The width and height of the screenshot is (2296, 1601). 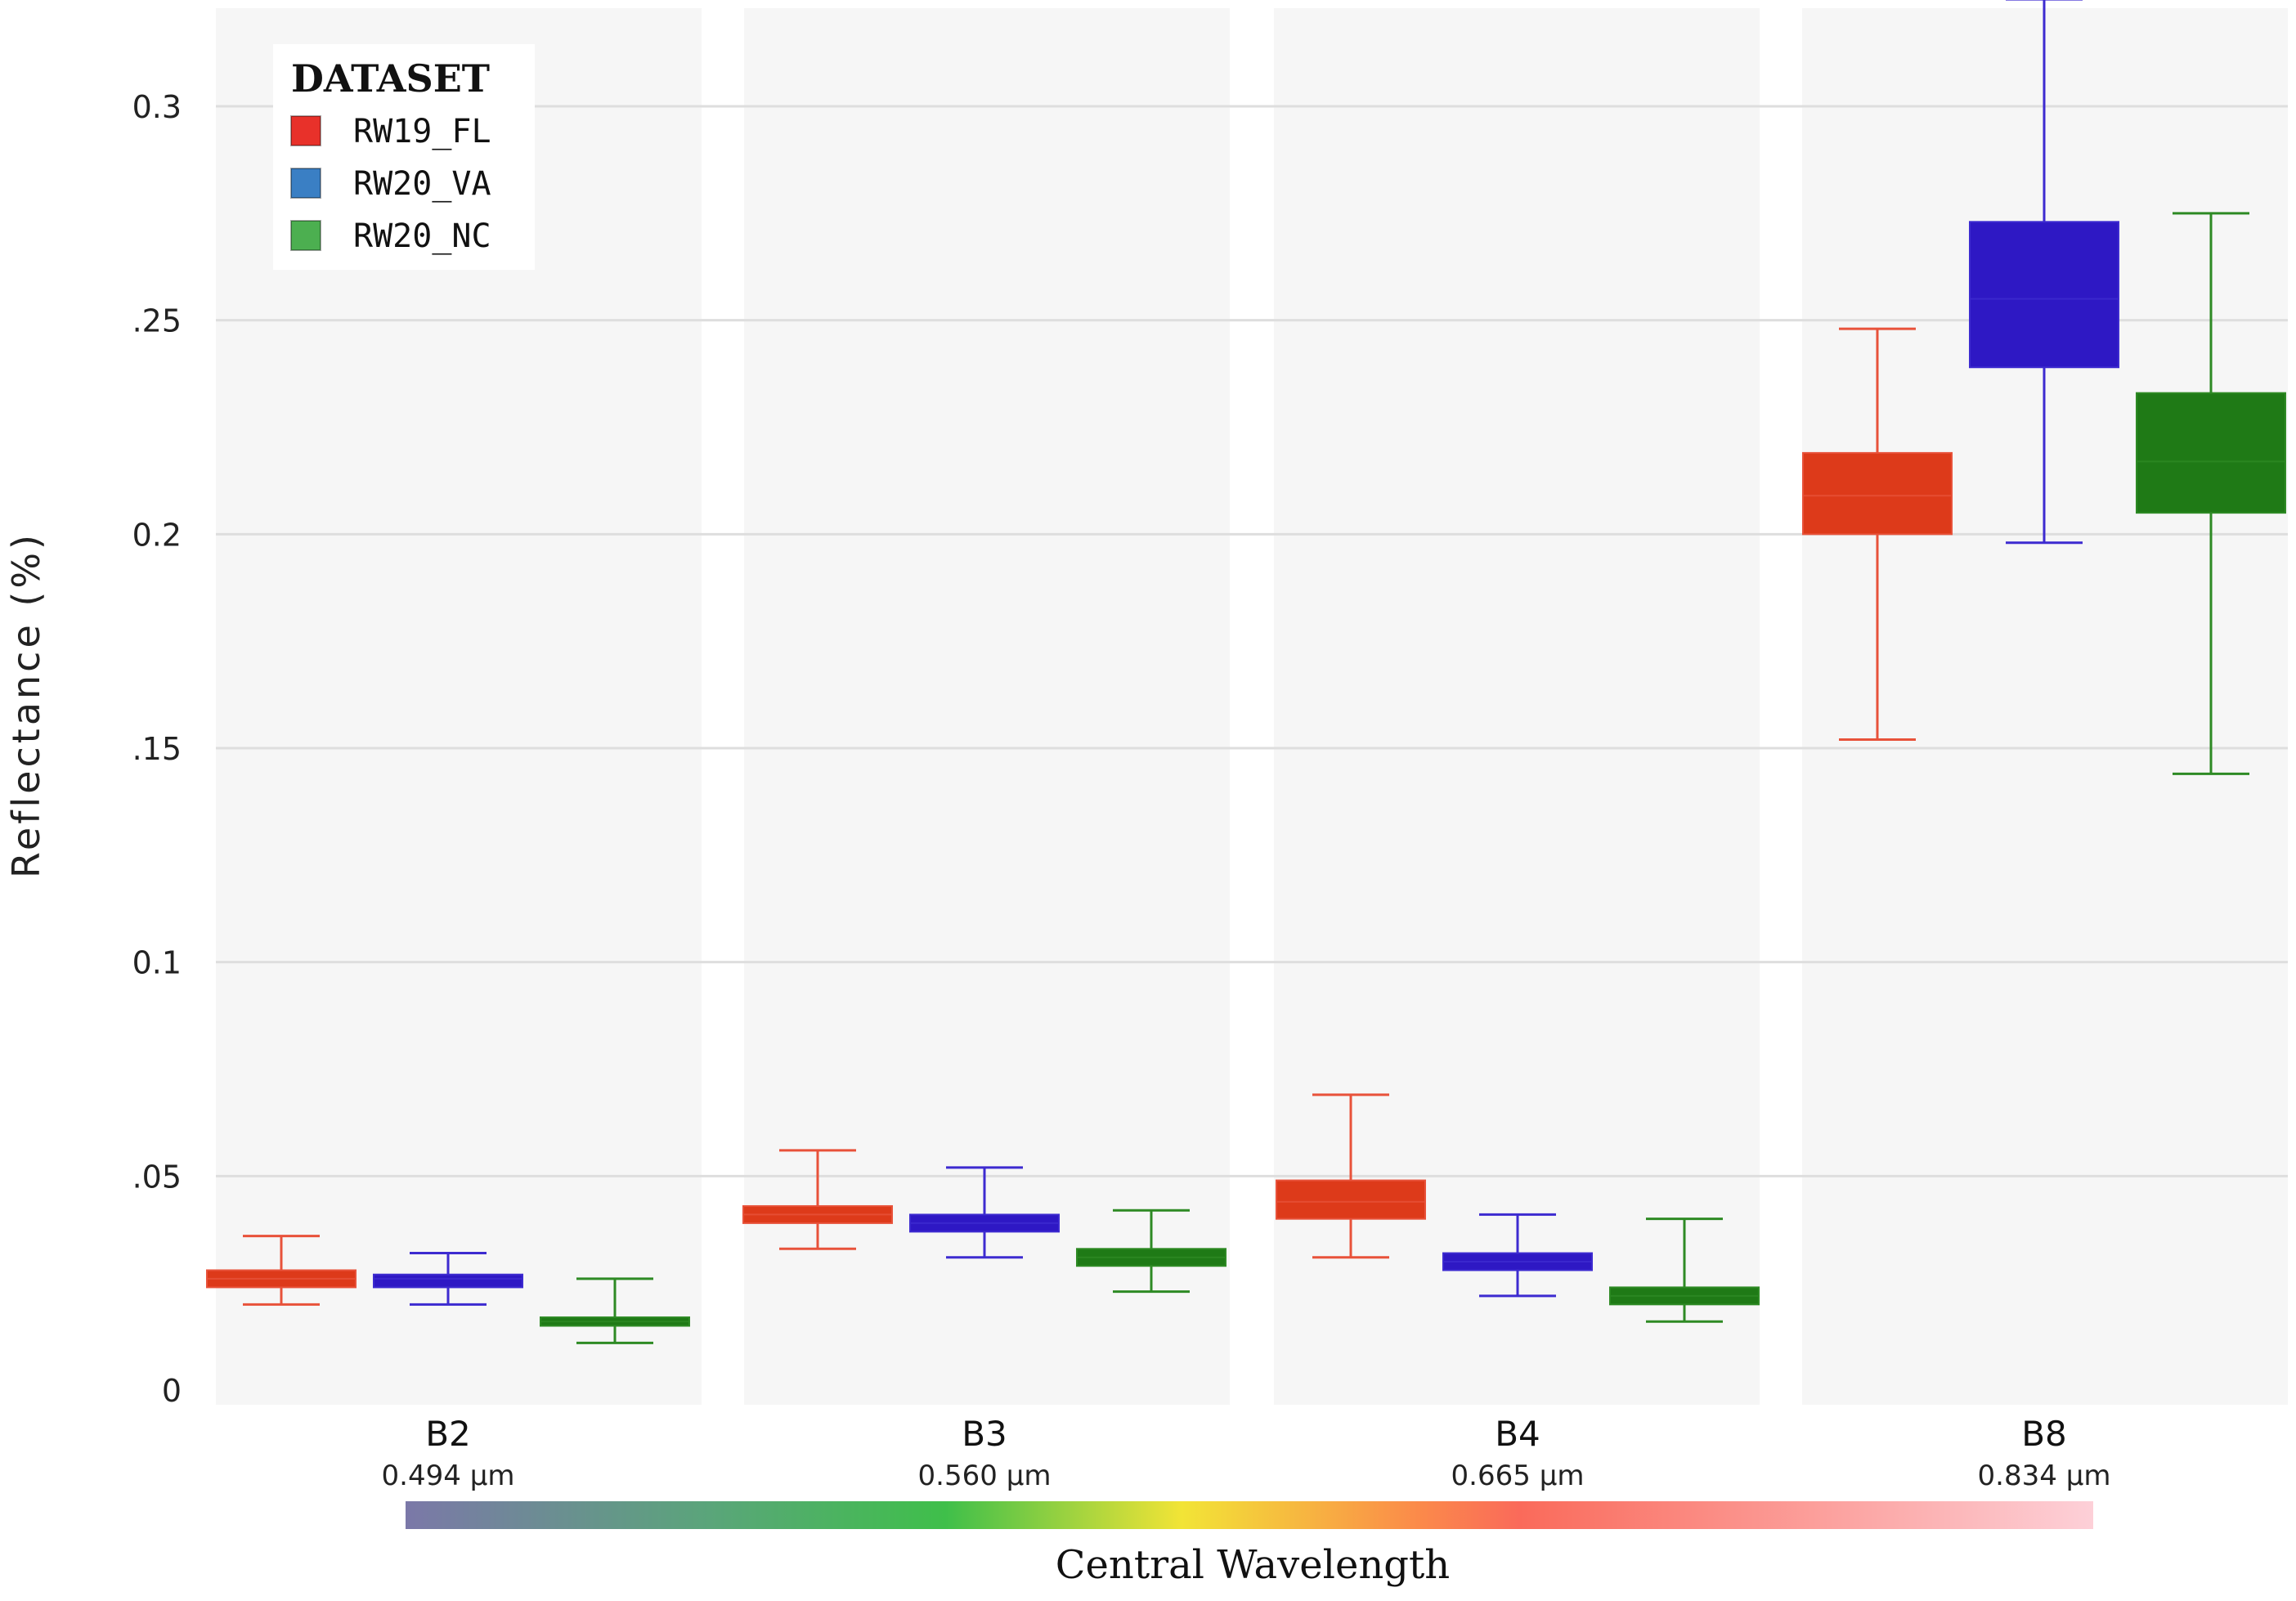 What do you see at coordinates (157, 749) in the screenshot?
I see `y-tick-label: .15` at bounding box center [157, 749].